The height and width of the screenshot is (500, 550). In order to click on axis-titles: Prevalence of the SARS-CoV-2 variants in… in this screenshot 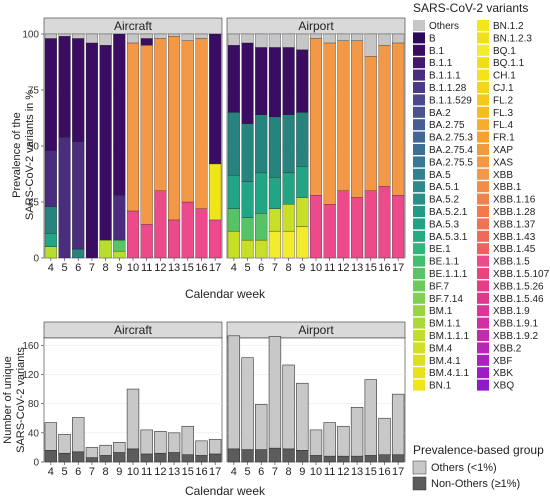, I will do `click(19, 271)`.